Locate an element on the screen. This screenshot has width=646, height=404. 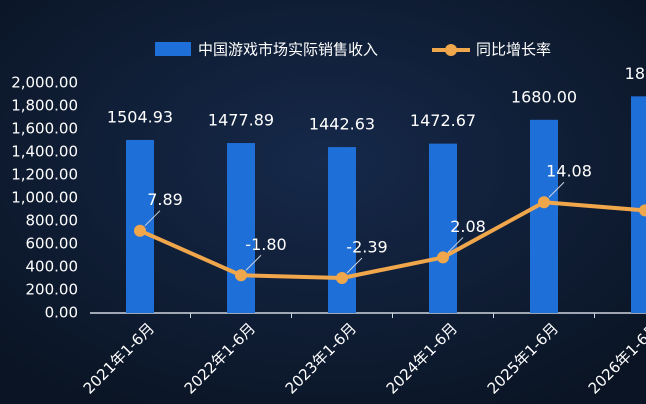
y-tick-label: 1,600.00 is located at coordinates (44, 129).